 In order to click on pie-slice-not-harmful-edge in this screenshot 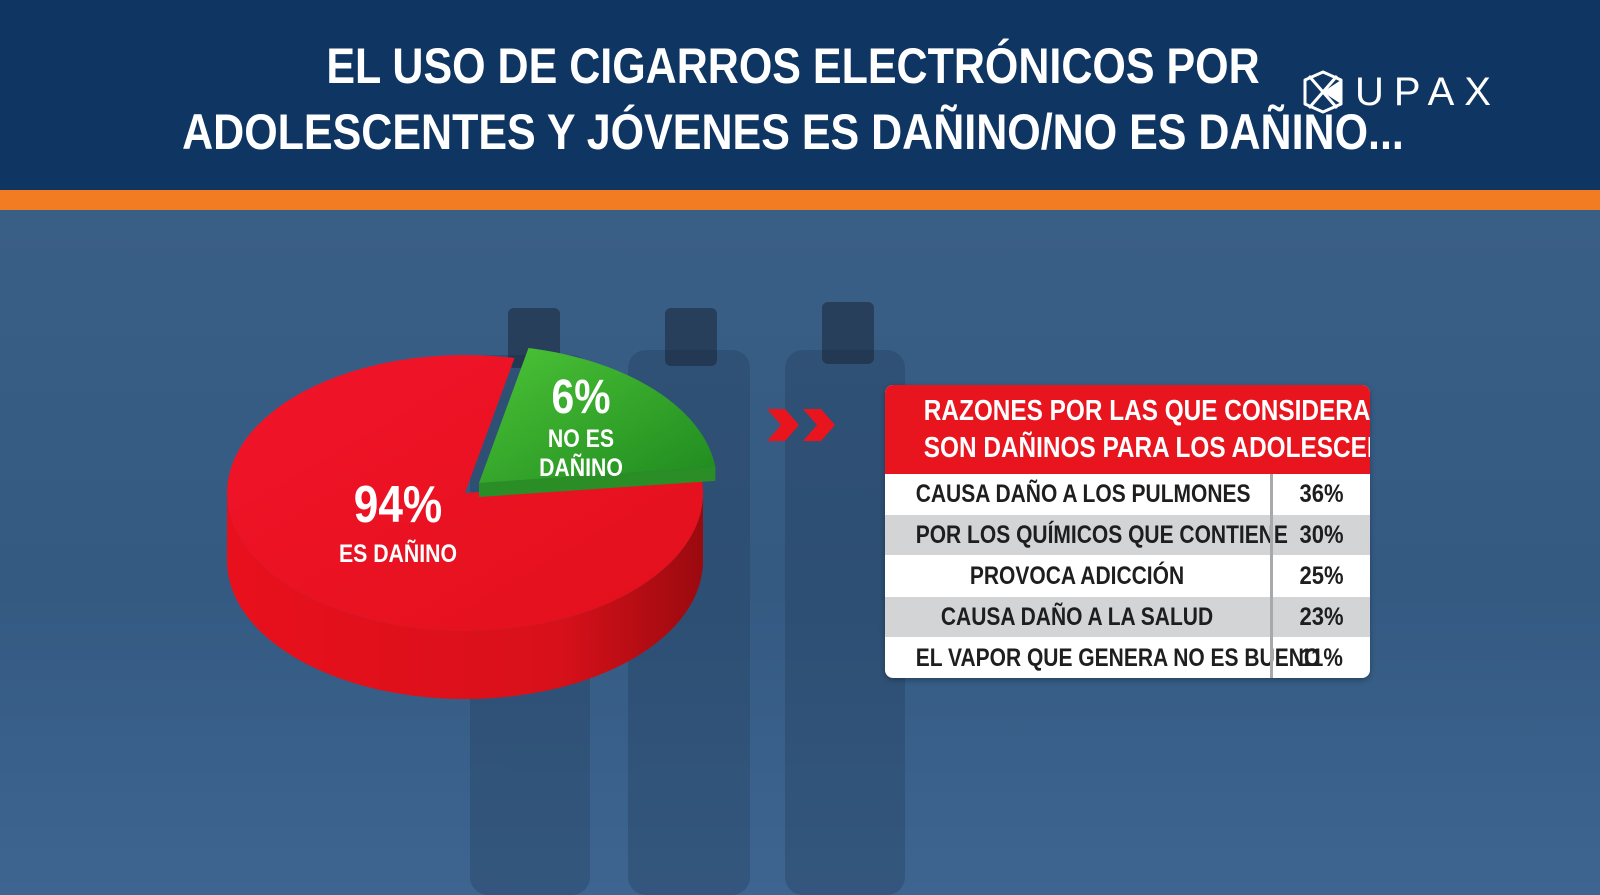, I will do `click(597, 481)`.